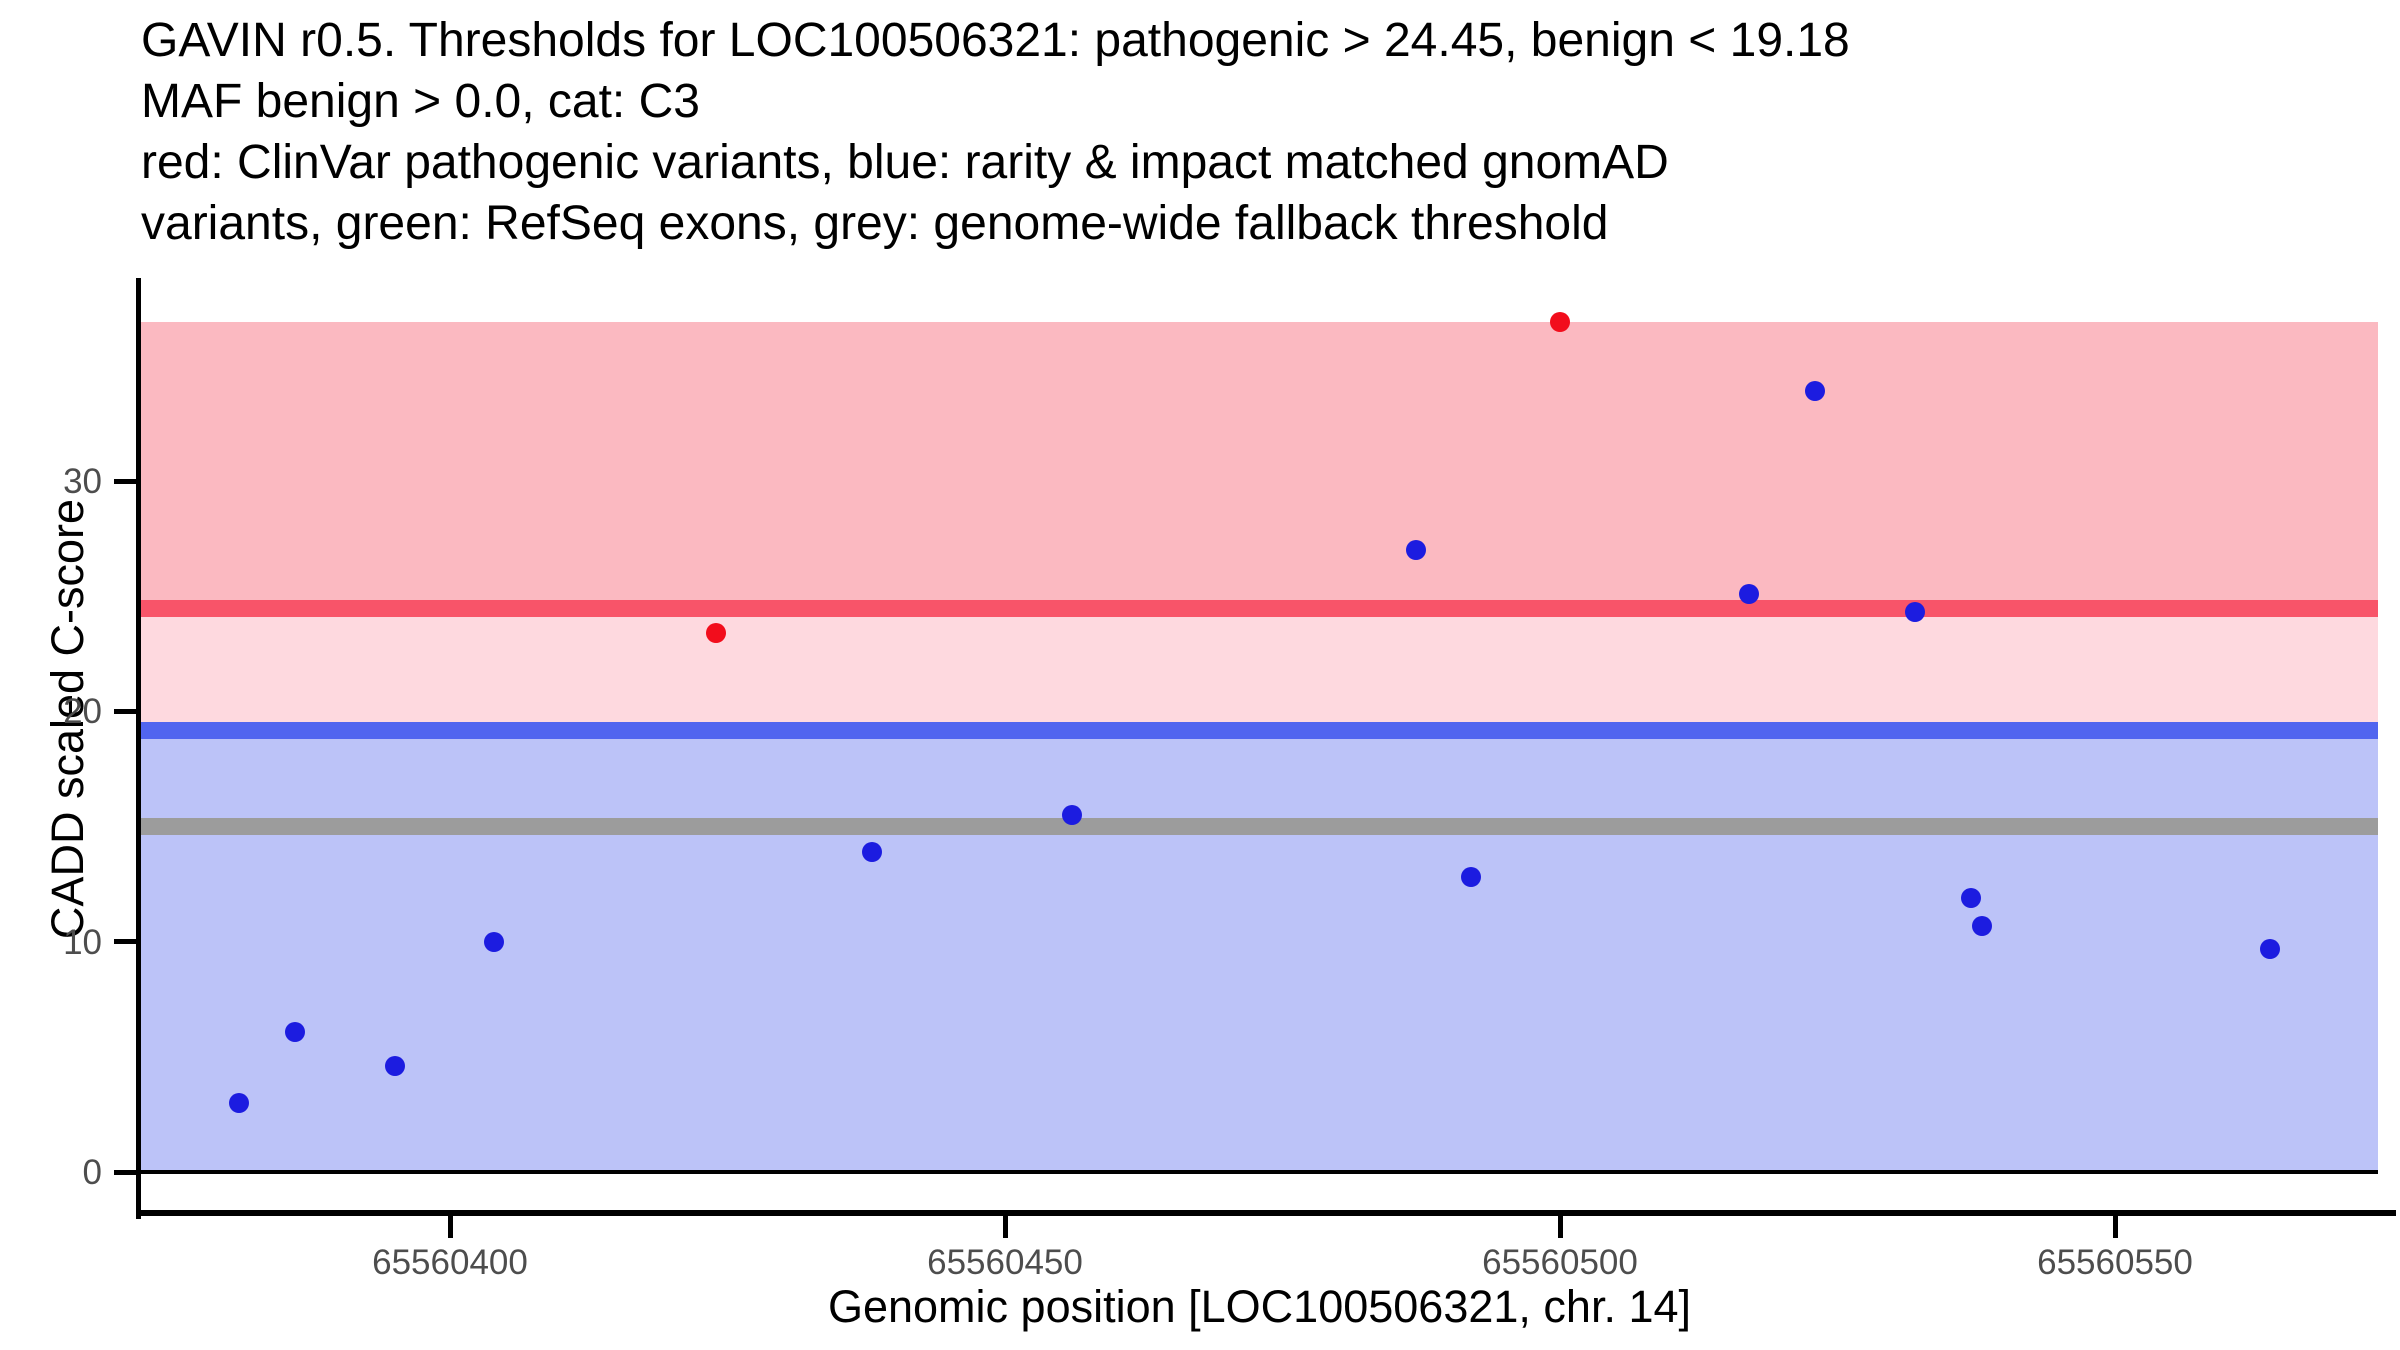 This screenshot has width=2400, height=1350. What do you see at coordinates (138, 748) in the screenshot?
I see `y-axis-line` at bounding box center [138, 748].